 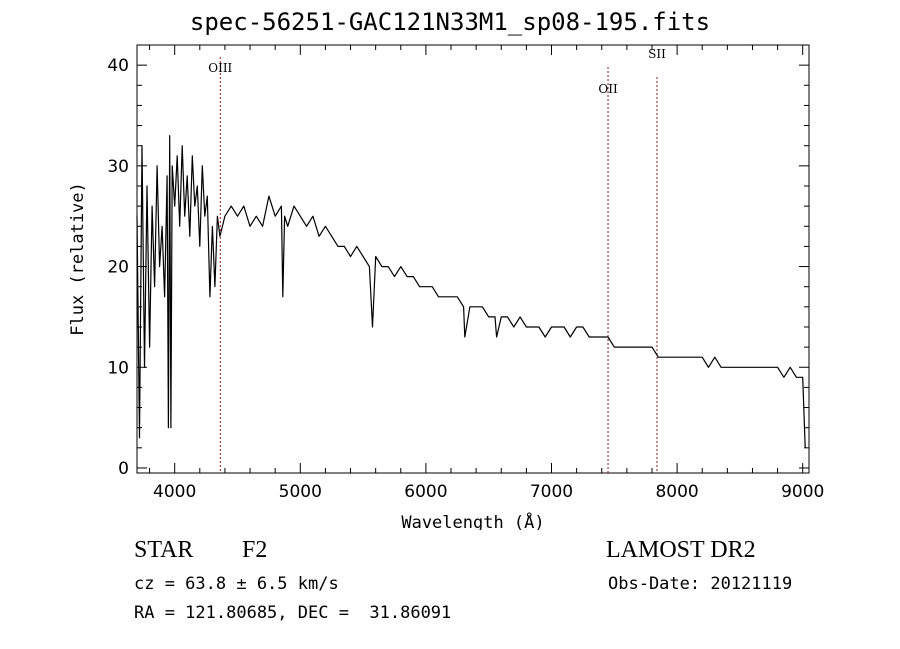 I want to click on y-tick-label: 20, so click(x=118, y=268).